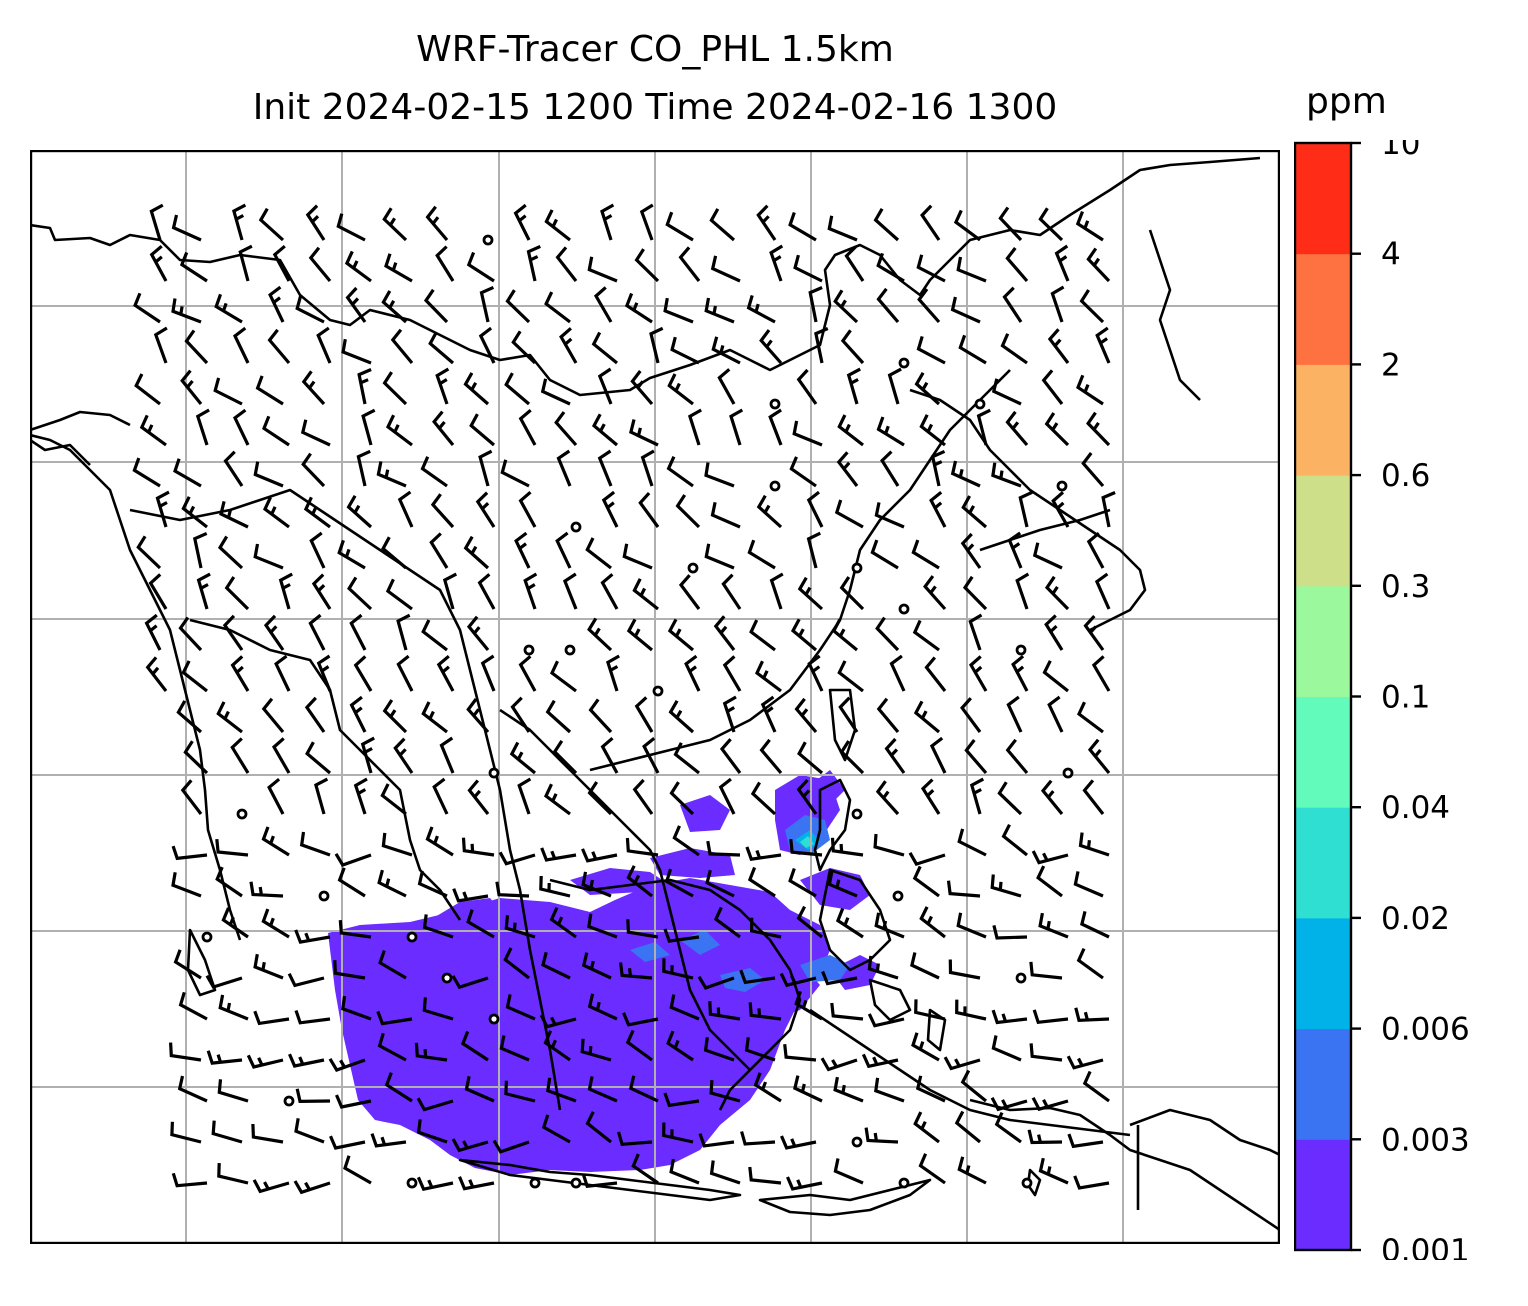 The width and height of the screenshot is (1528, 1306). I want to click on island, so click(845, 1197).